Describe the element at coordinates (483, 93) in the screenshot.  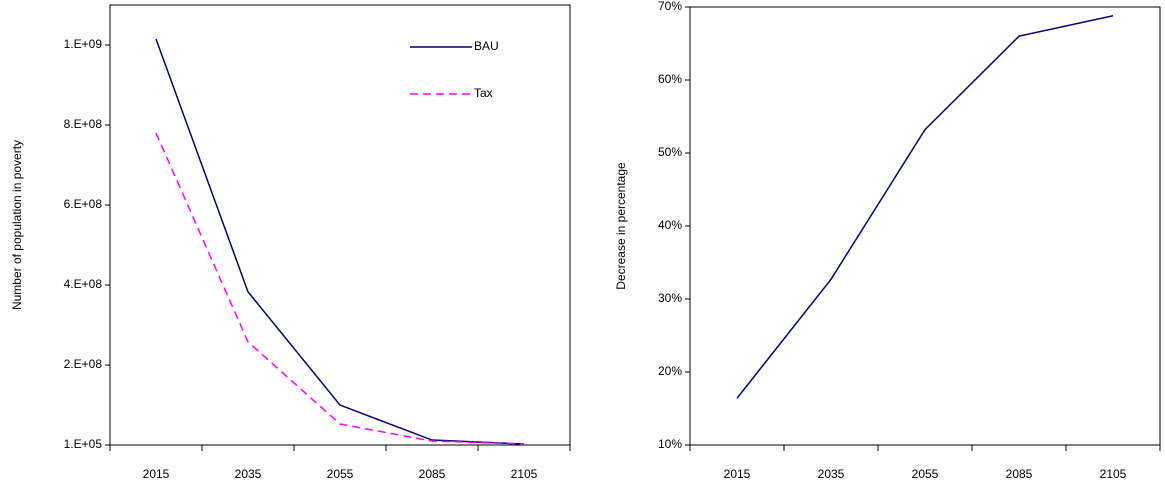
I see `legend-label: Tax` at that location.